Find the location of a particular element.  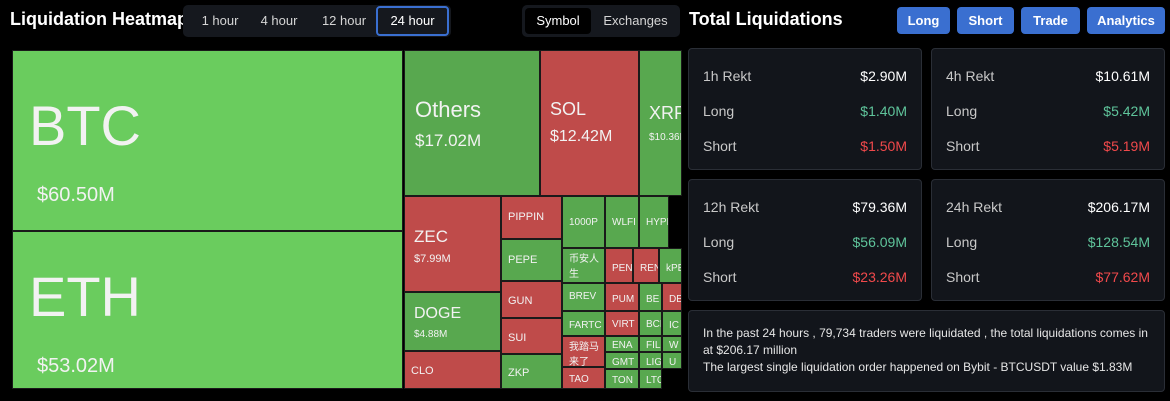

tile-label: 我踏马来了 is located at coordinates (584, 354).